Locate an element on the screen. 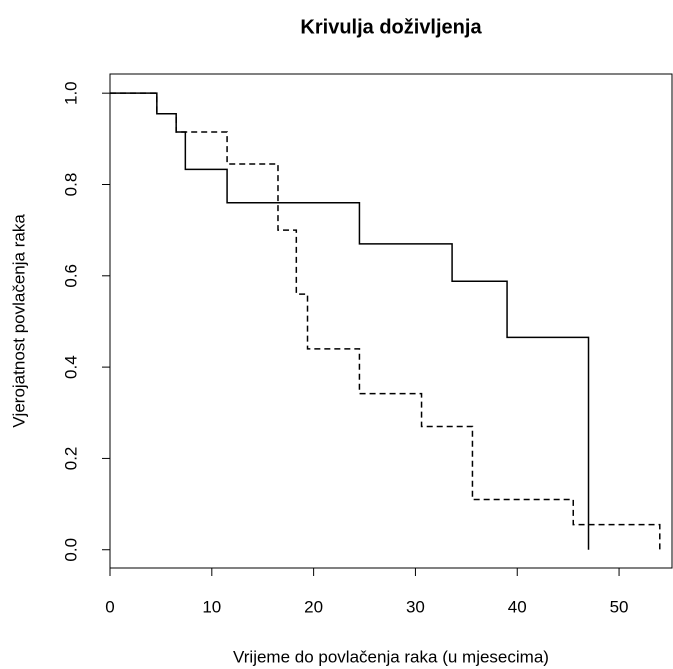  x-tick-label: 10 is located at coordinates (211, 606).